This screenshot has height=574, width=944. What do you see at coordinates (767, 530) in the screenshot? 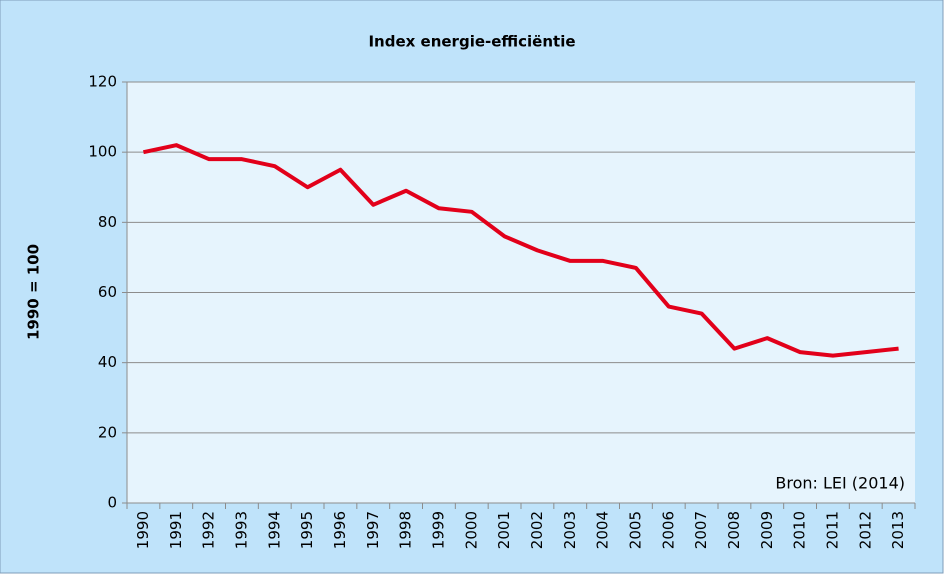
I see `x-tick-label: 2009` at bounding box center [767, 530].